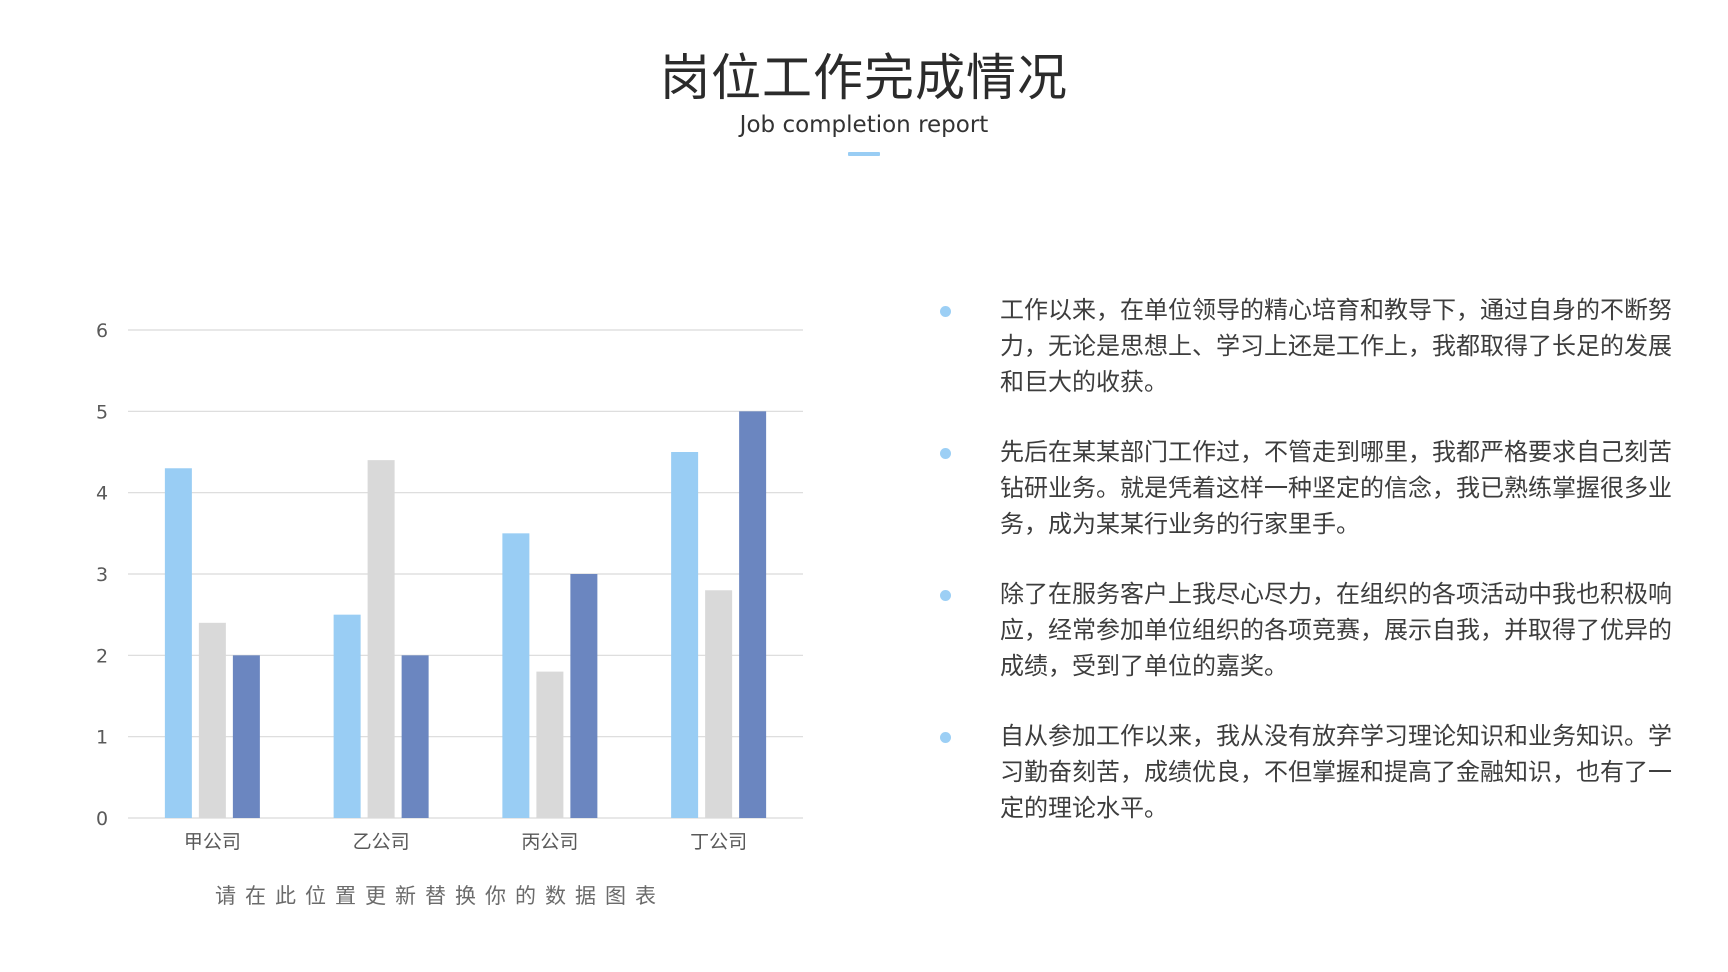 The width and height of the screenshot is (1728, 972). Describe the element at coordinates (864, 78) in the screenshot. I see `page-title: 岗位工作完成情况` at that location.